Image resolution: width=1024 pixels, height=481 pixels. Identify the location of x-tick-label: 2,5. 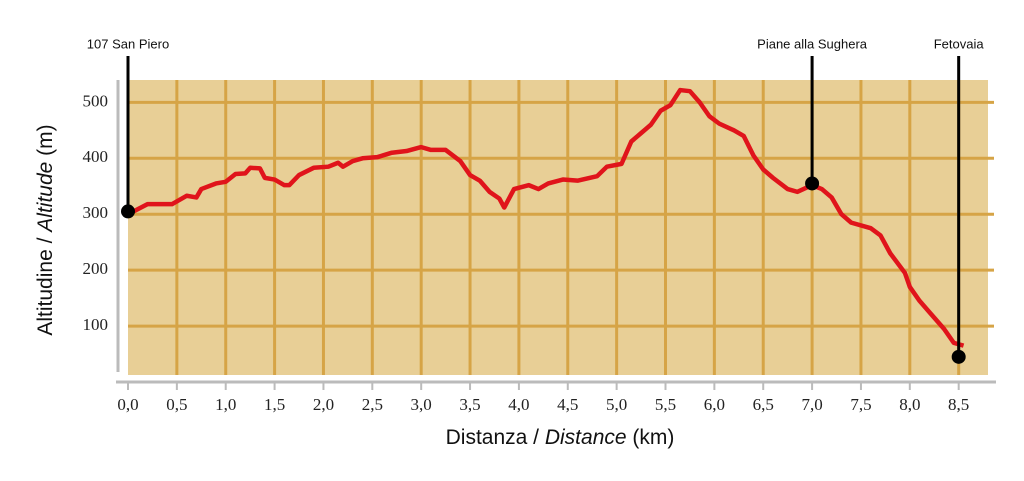
(372, 404).